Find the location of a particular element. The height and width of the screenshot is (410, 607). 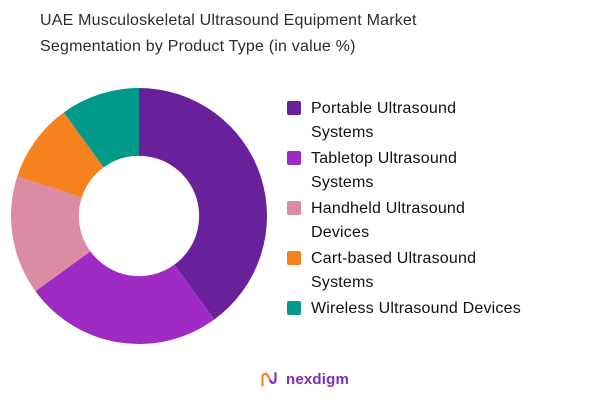

legend-item-3: Handheld Ultrasound Devices is located at coordinates (439, 221).